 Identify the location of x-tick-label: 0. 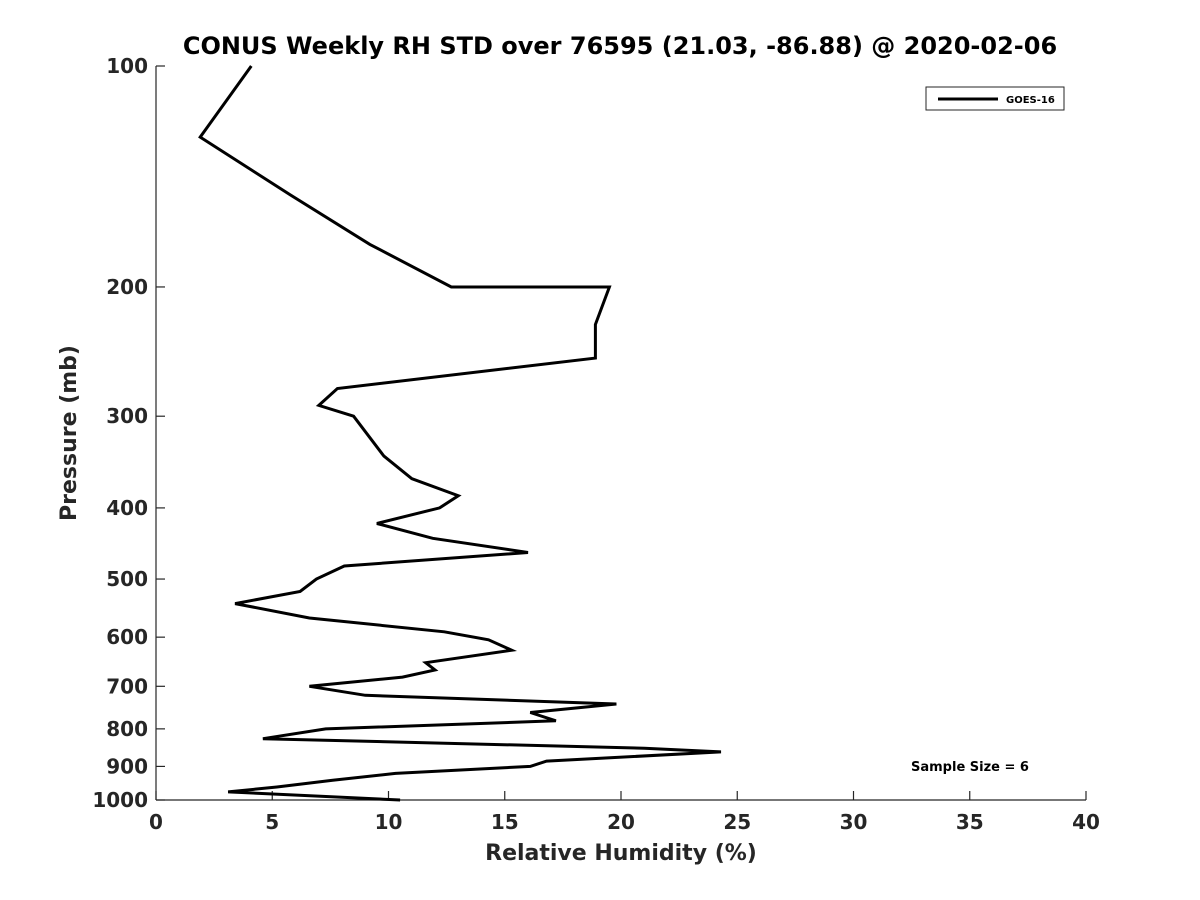
(156, 822).